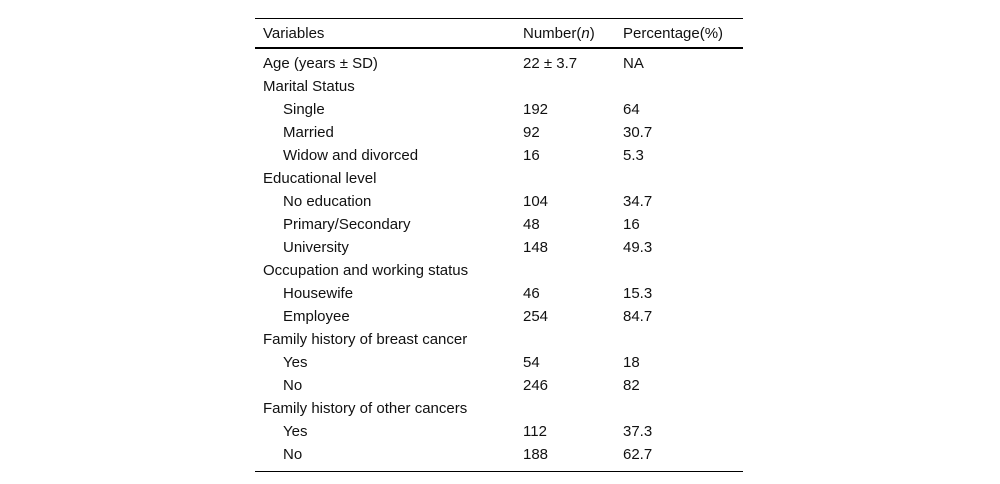 This screenshot has height=484, width=1000. What do you see at coordinates (536, 247) in the screenshot?
I see `cell-number: 148` at bounding box center [536, 247].